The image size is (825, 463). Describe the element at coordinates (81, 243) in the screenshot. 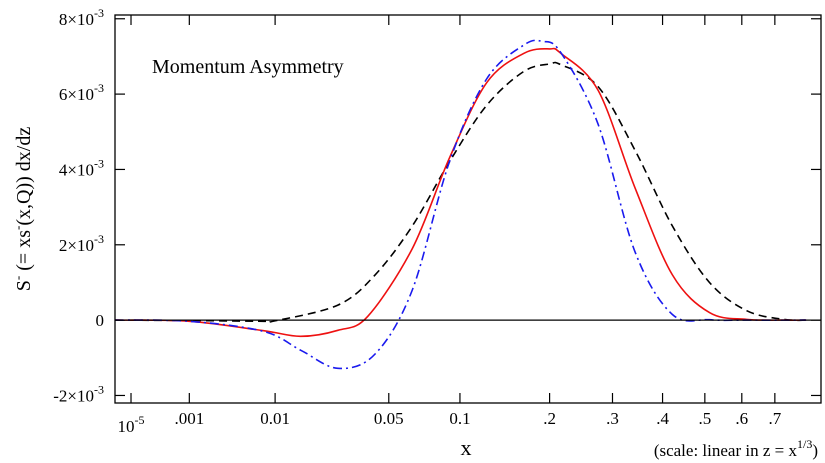

I see `y-tick-label: 2×10⁻³` at that location.